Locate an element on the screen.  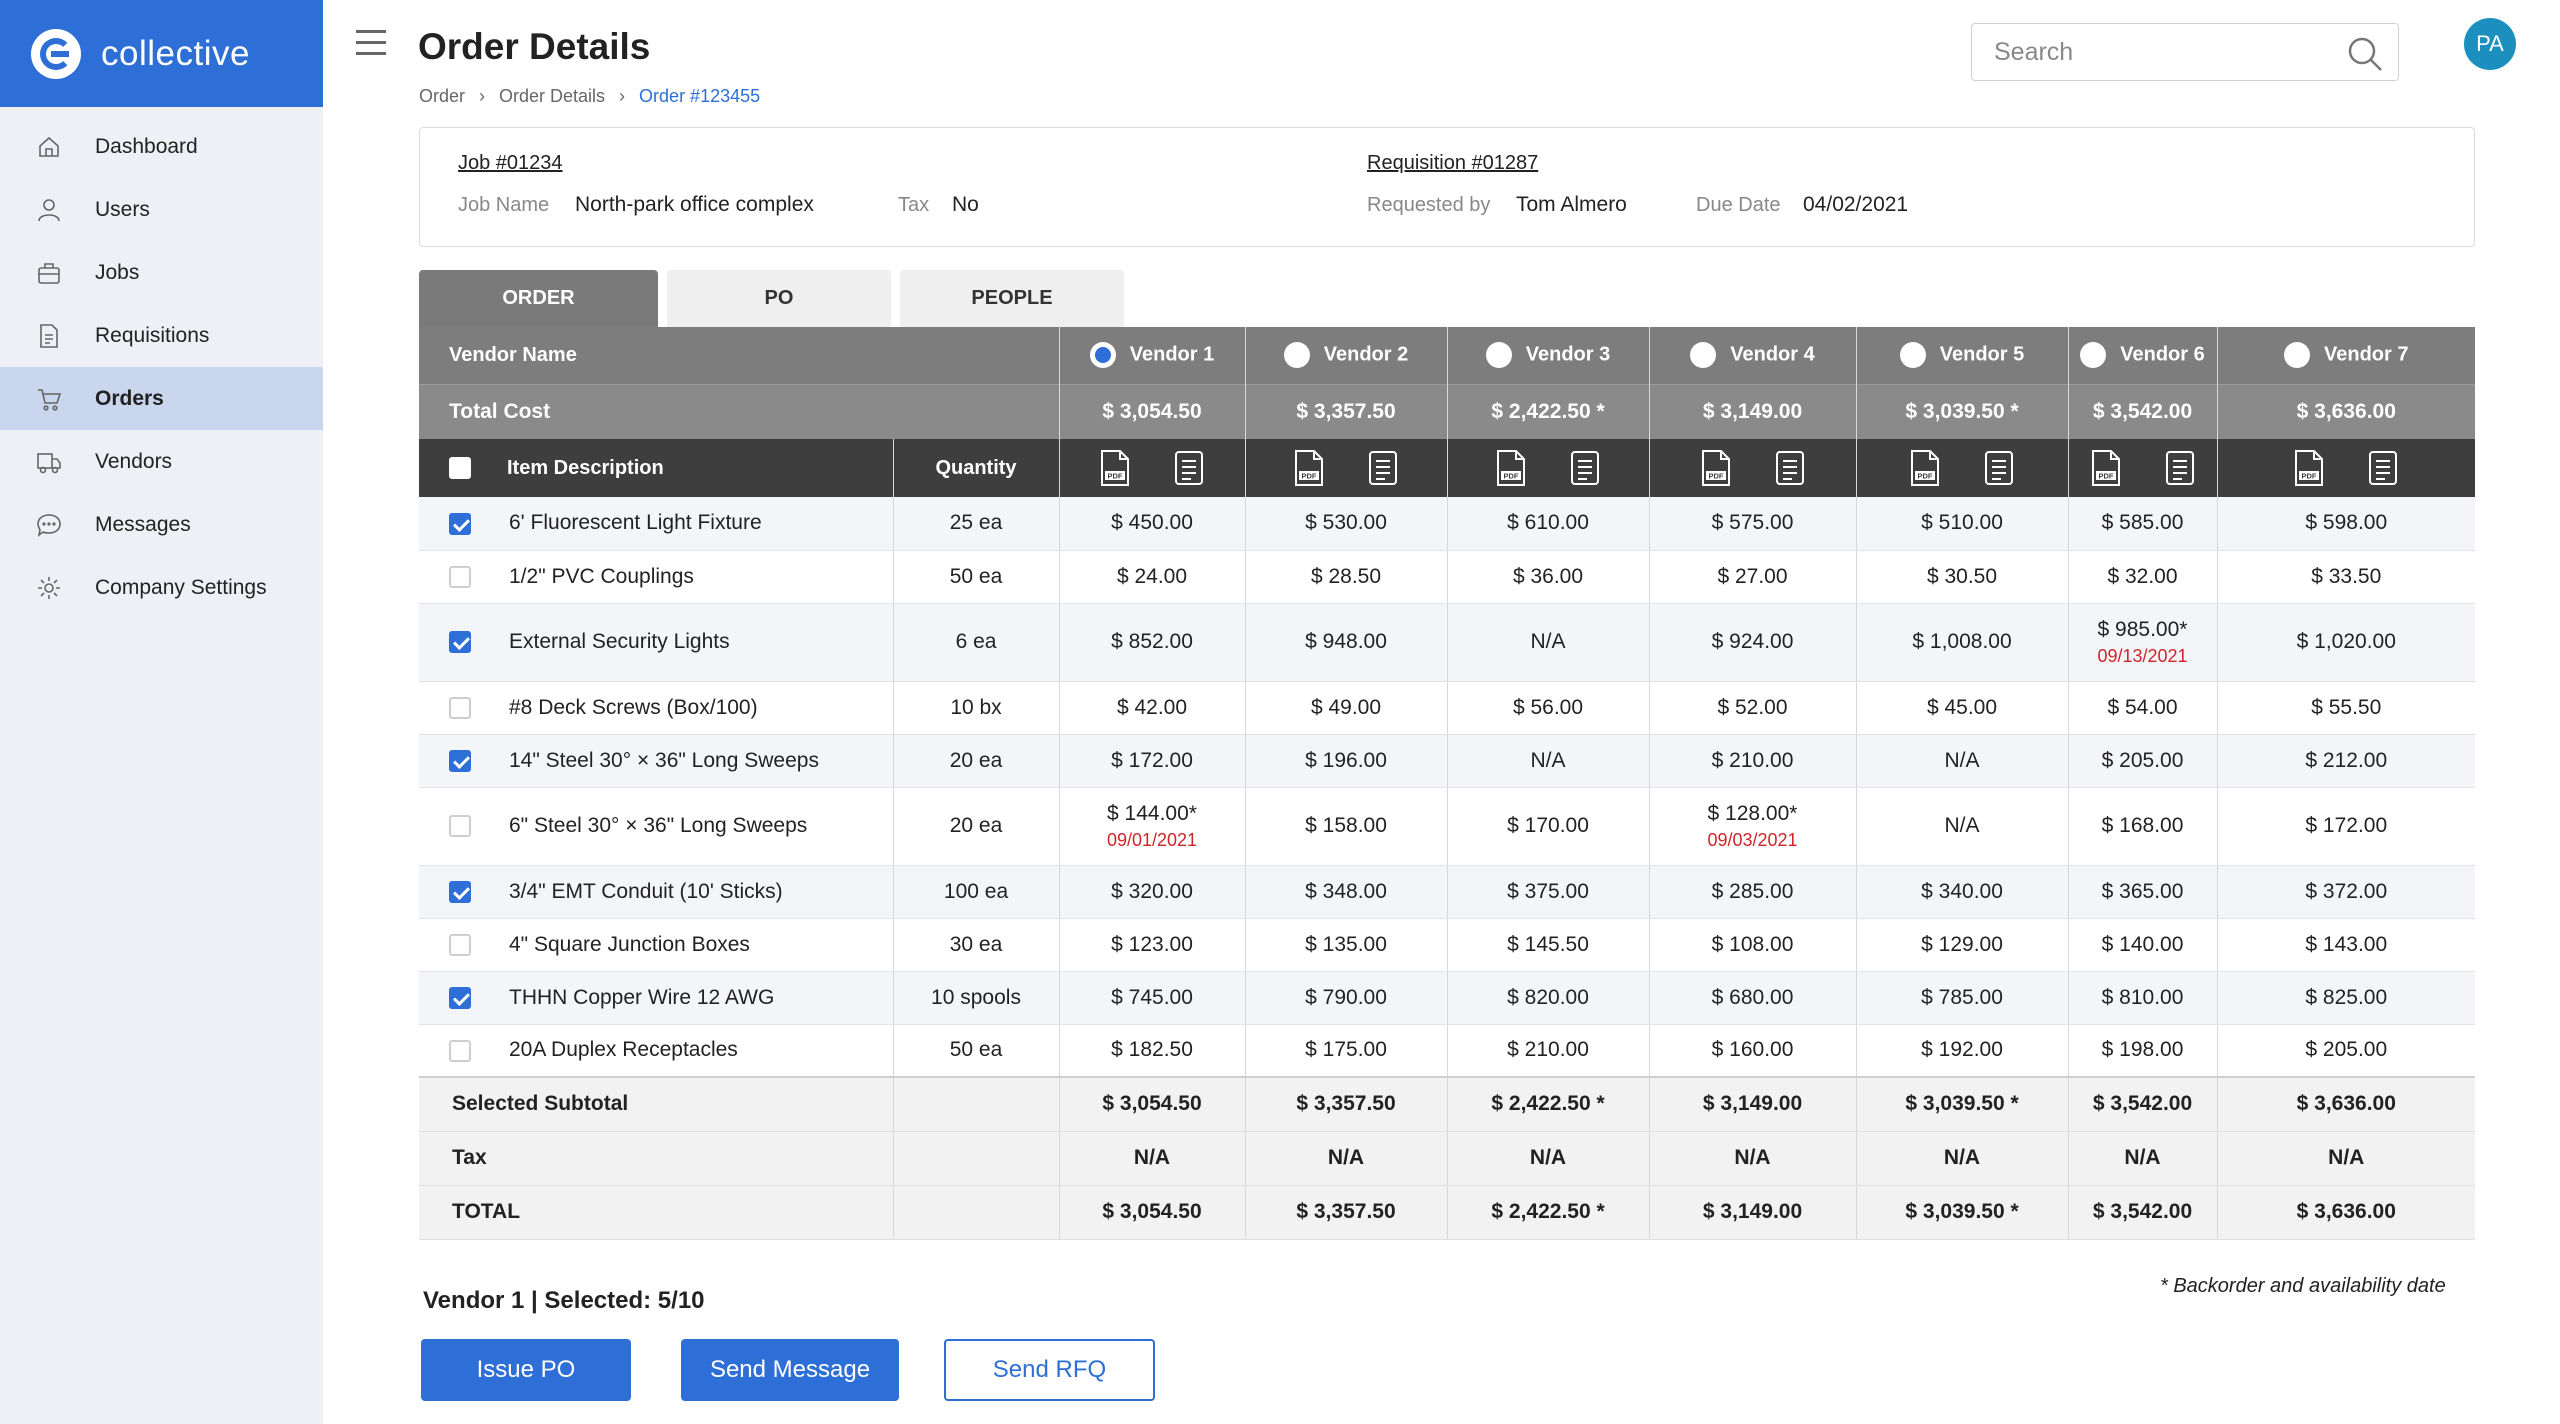
tab-order: ORDER is located at coordinates (538, 298).